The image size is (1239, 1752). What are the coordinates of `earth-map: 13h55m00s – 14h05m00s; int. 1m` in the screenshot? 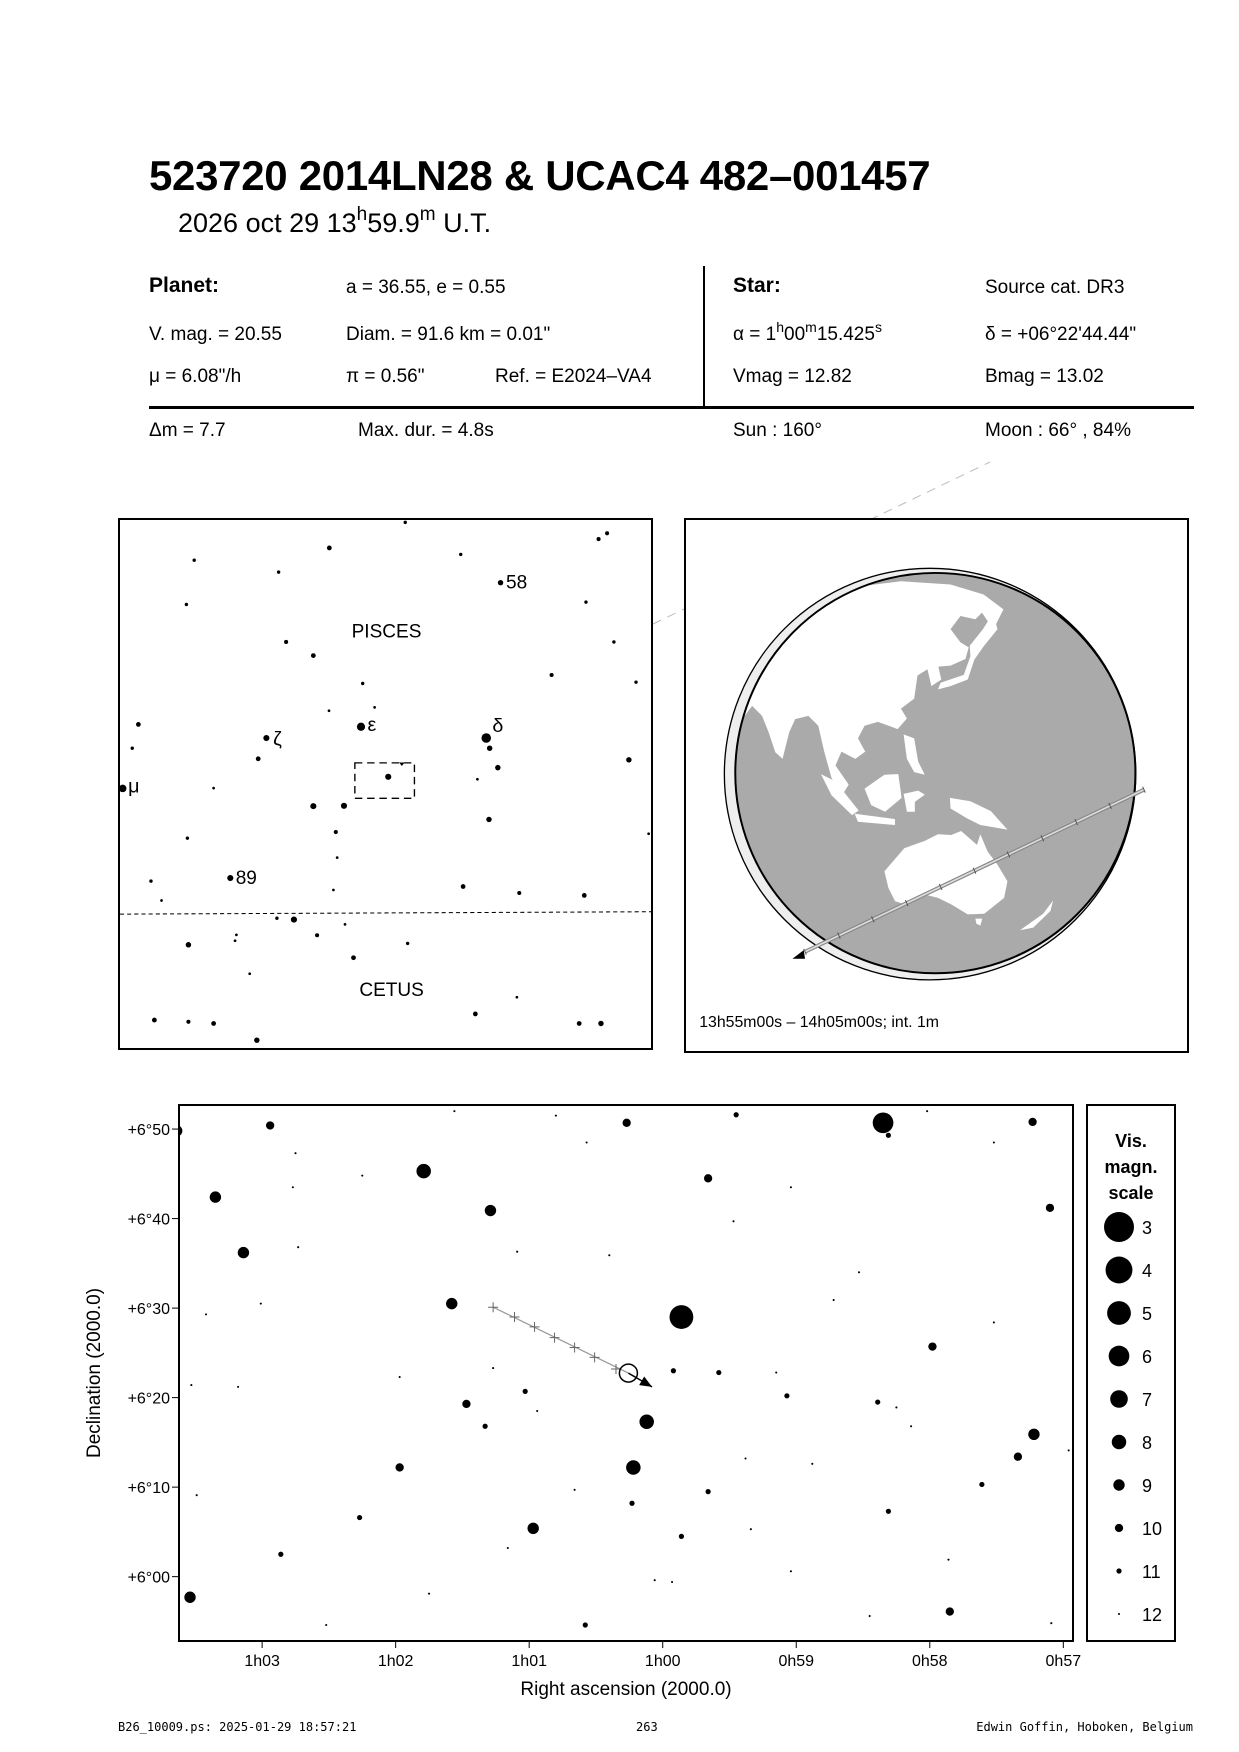 It's located at (936, 785).